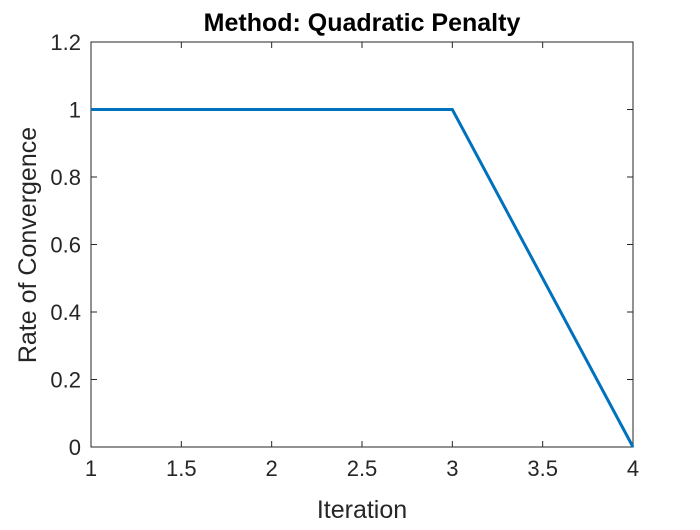  I want to click on y-tick-label: 0, so click(75, 447).